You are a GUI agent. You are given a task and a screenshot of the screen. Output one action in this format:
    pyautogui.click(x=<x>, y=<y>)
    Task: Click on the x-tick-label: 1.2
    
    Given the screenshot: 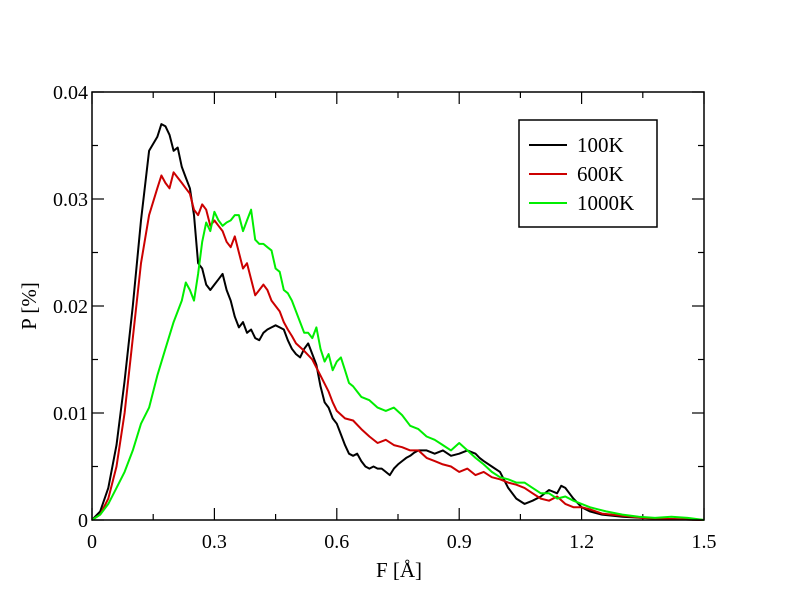 What is the action you would take?
    pyautogui.click(x=581, y=542)
    